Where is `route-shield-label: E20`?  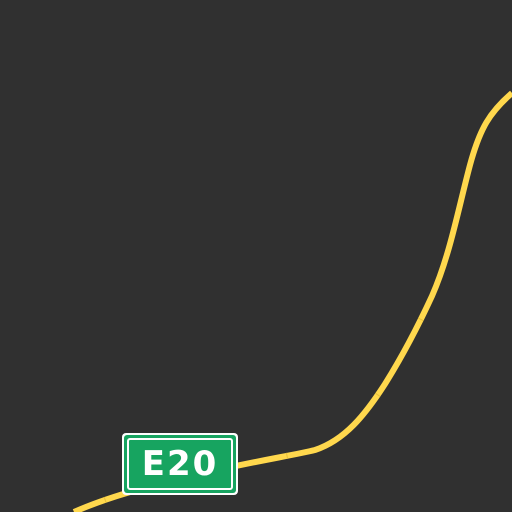
route-shield-label: E20 is located at coordinates (180, 464).